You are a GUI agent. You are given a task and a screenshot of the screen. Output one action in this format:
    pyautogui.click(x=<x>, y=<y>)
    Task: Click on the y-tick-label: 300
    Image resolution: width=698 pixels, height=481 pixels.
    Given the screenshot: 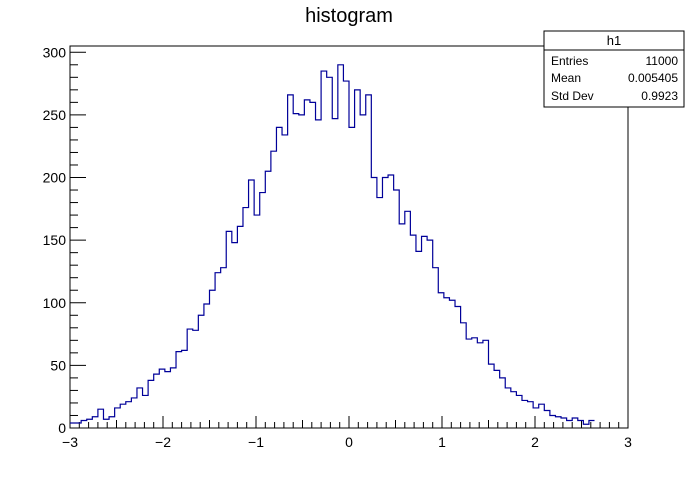 What is the action you would take?
    pyautogui.click(x=55, y=52)
    